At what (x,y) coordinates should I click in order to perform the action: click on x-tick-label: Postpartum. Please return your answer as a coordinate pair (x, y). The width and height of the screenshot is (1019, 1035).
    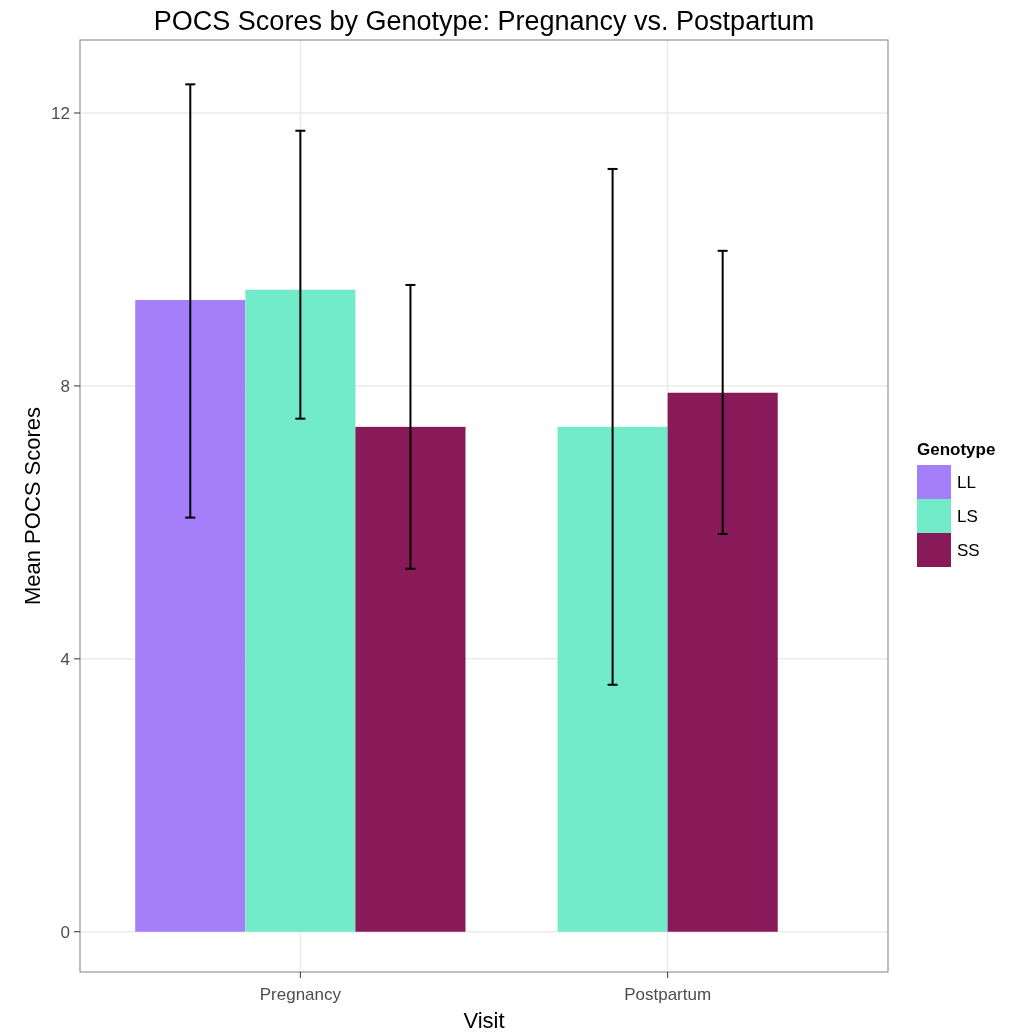
    Looking at the image, I should click on (668, 994).